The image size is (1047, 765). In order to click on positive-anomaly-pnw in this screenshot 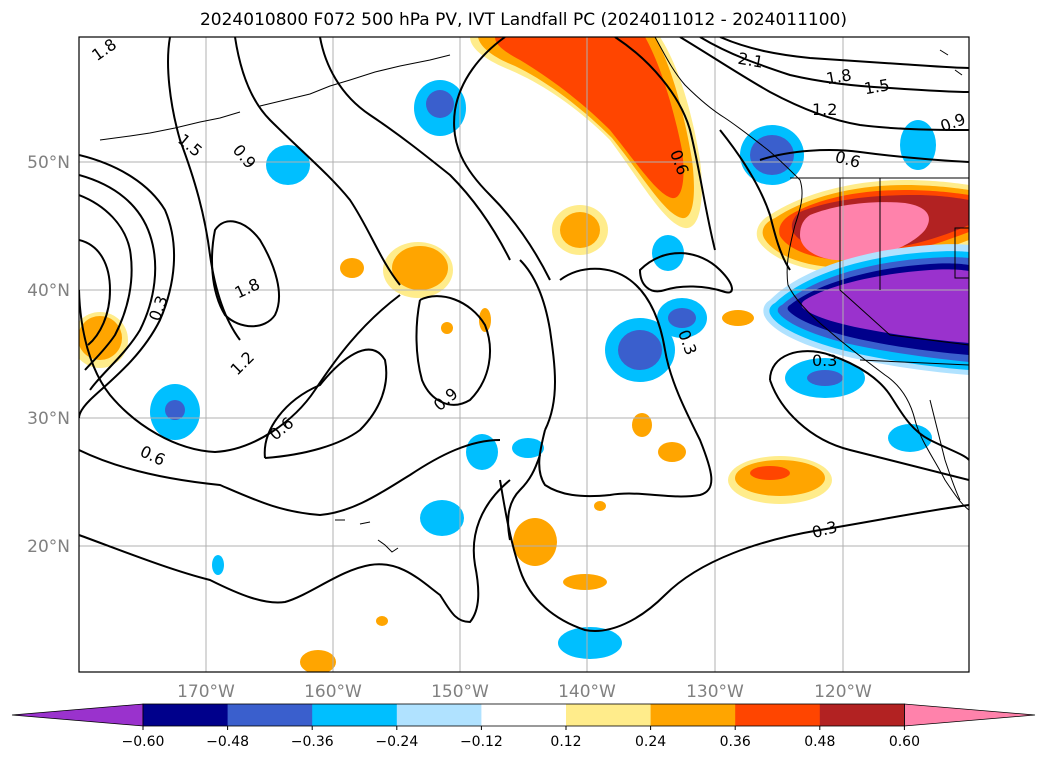, I will do `click(586, 133)`.